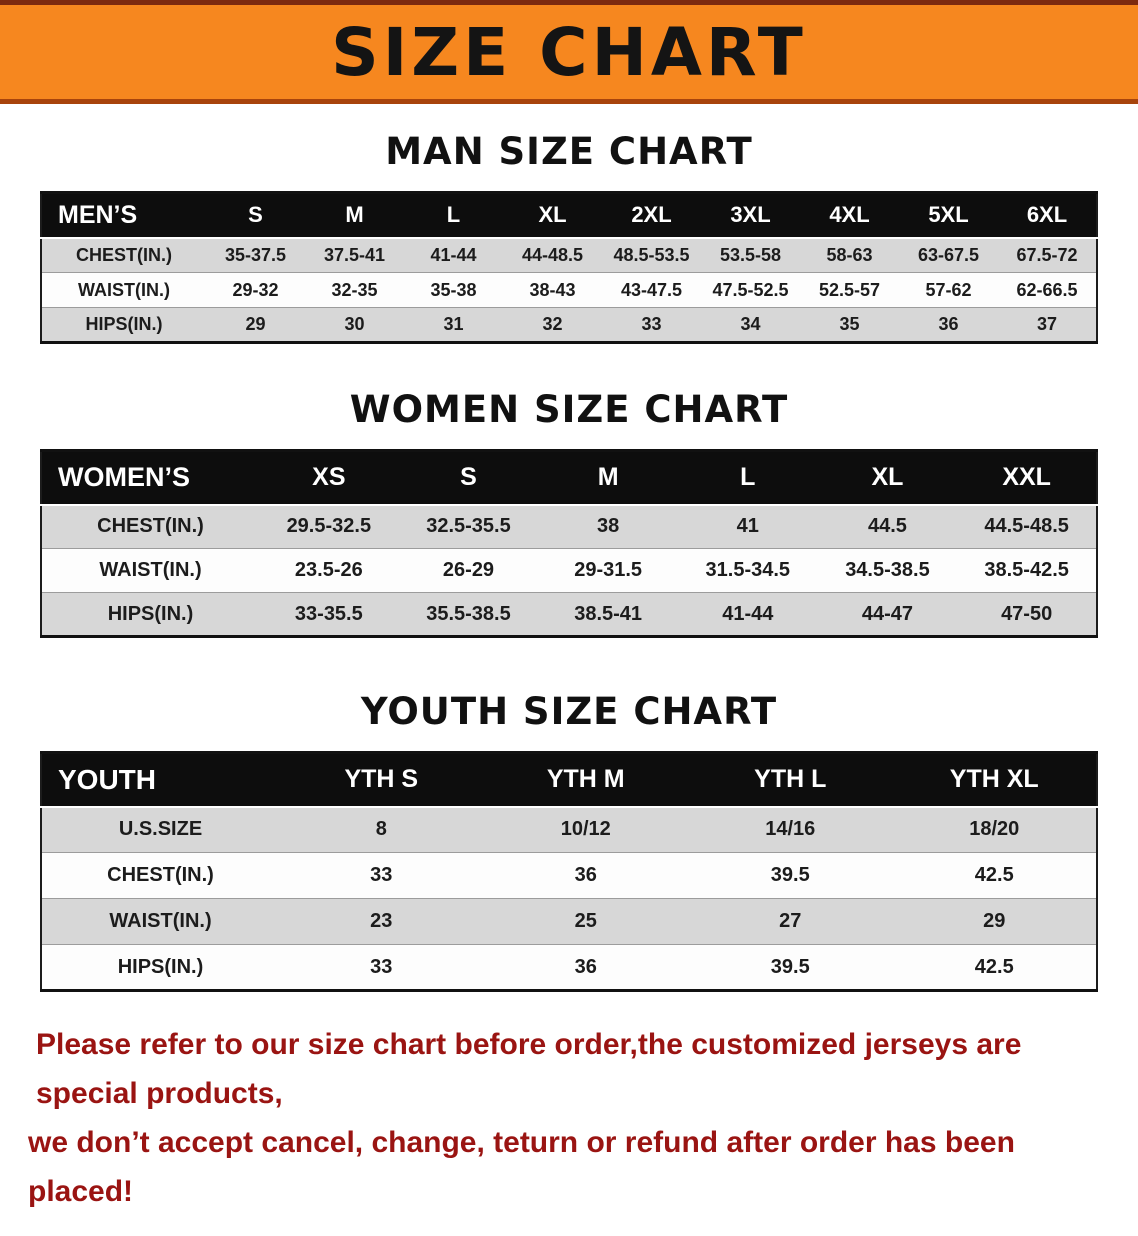 Image resolution: width=1138 pixels, height=1236 pixels. I want to click on column-header: S, so click(468, 477).